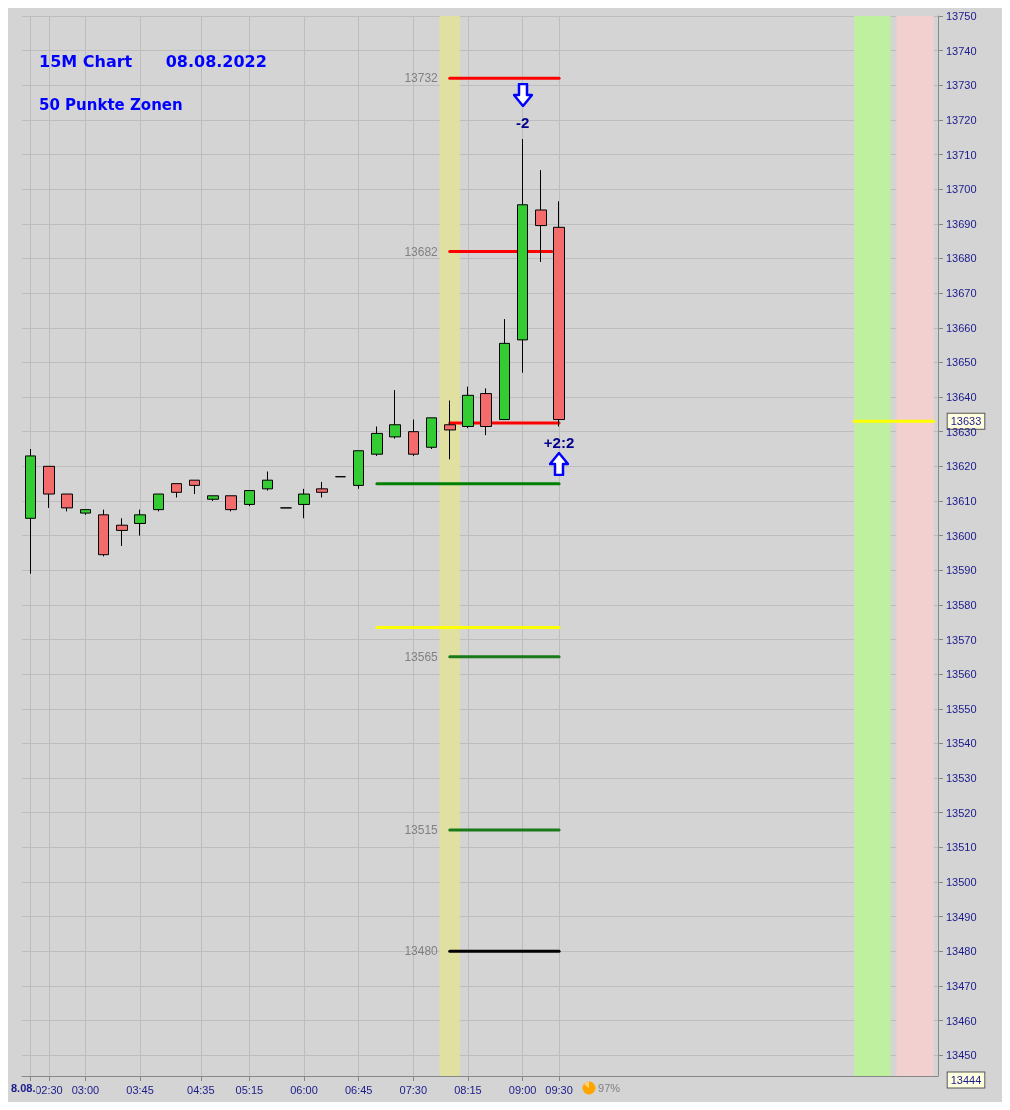  What do you see at coordinates (961, 1055) in the screenshot?
I see `y-tick-label: 13450` at bounding box center [961, 1055].